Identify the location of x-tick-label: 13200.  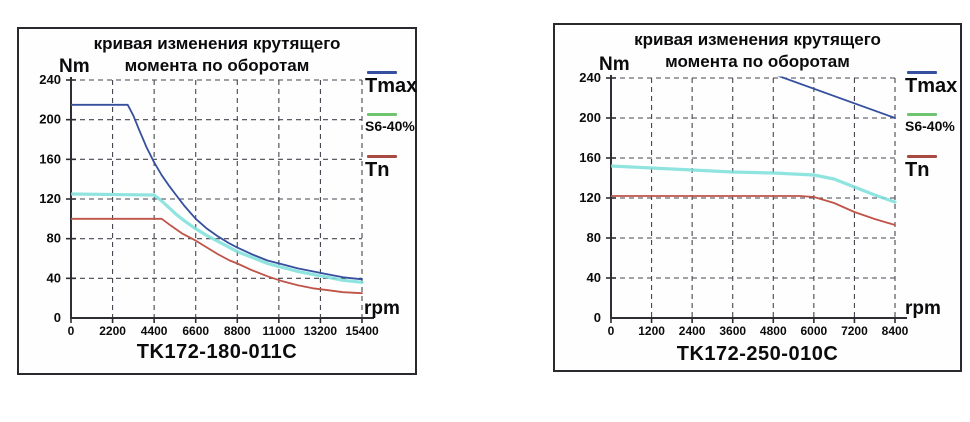
(321, 331).